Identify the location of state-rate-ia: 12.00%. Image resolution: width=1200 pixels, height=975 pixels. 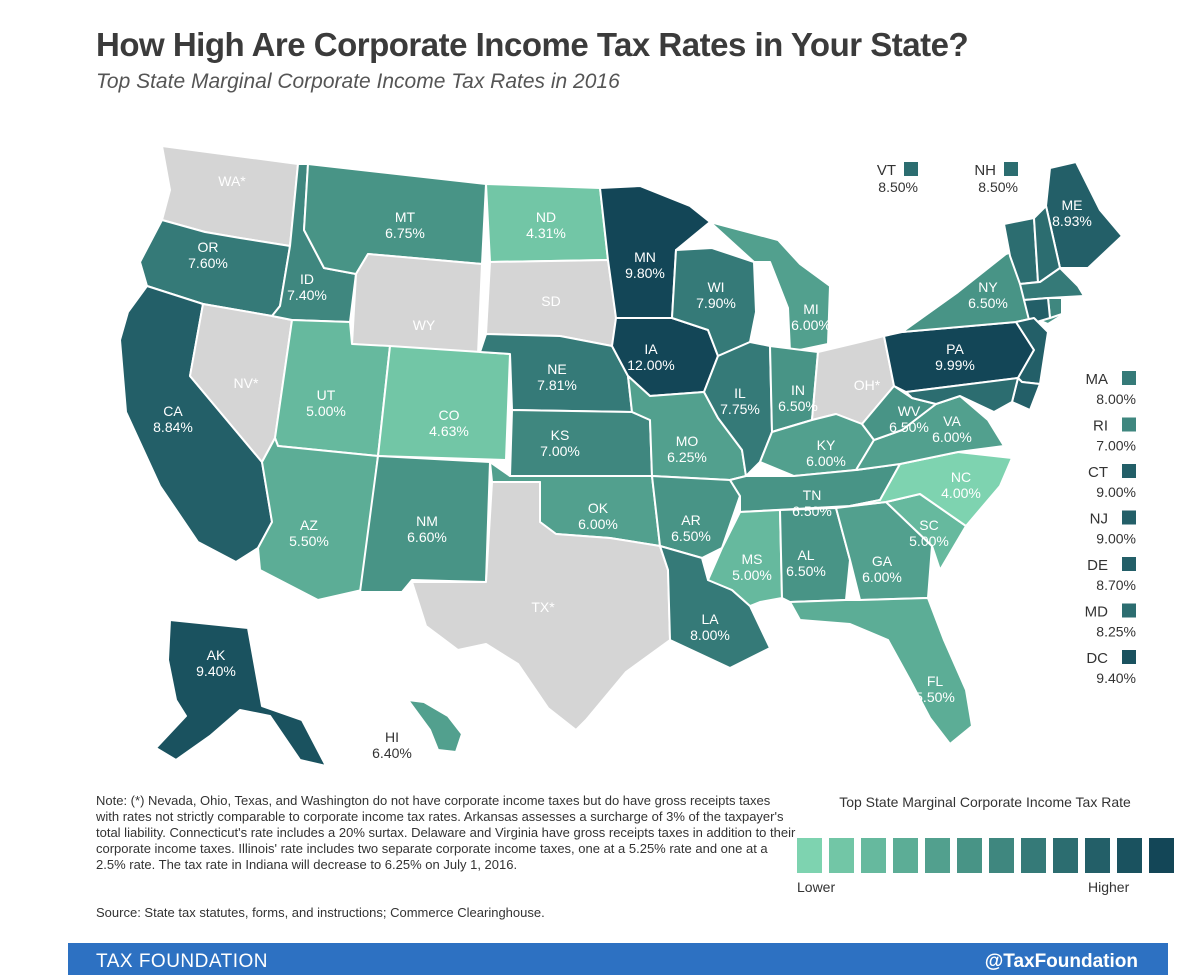
(650, 365).